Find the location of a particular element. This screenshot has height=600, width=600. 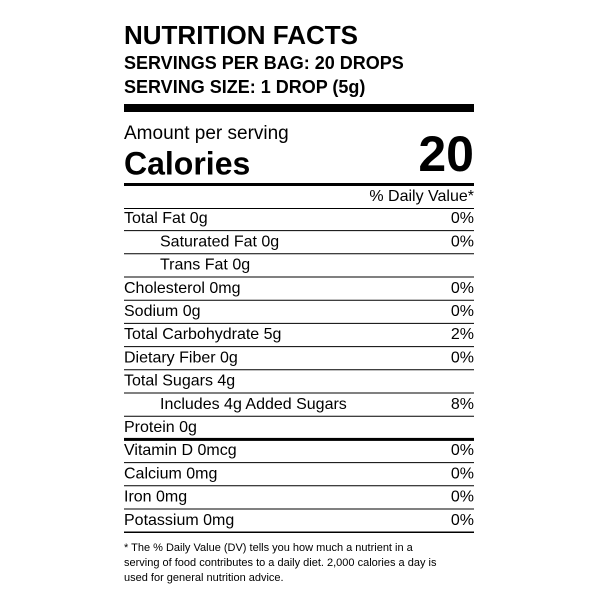

nutrient-label: Total Fat 0g is located at coordinates (166, 218).